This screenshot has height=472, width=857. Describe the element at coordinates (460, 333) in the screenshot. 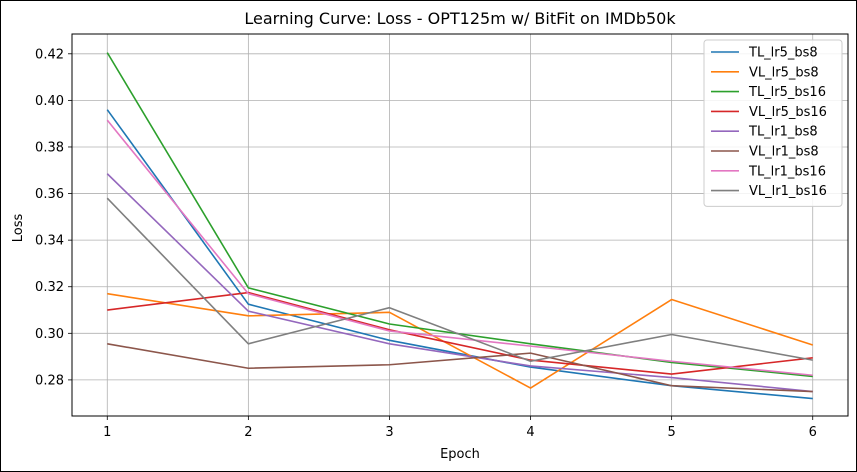

I see `series-line-vl-lr5-bs16` at that location.